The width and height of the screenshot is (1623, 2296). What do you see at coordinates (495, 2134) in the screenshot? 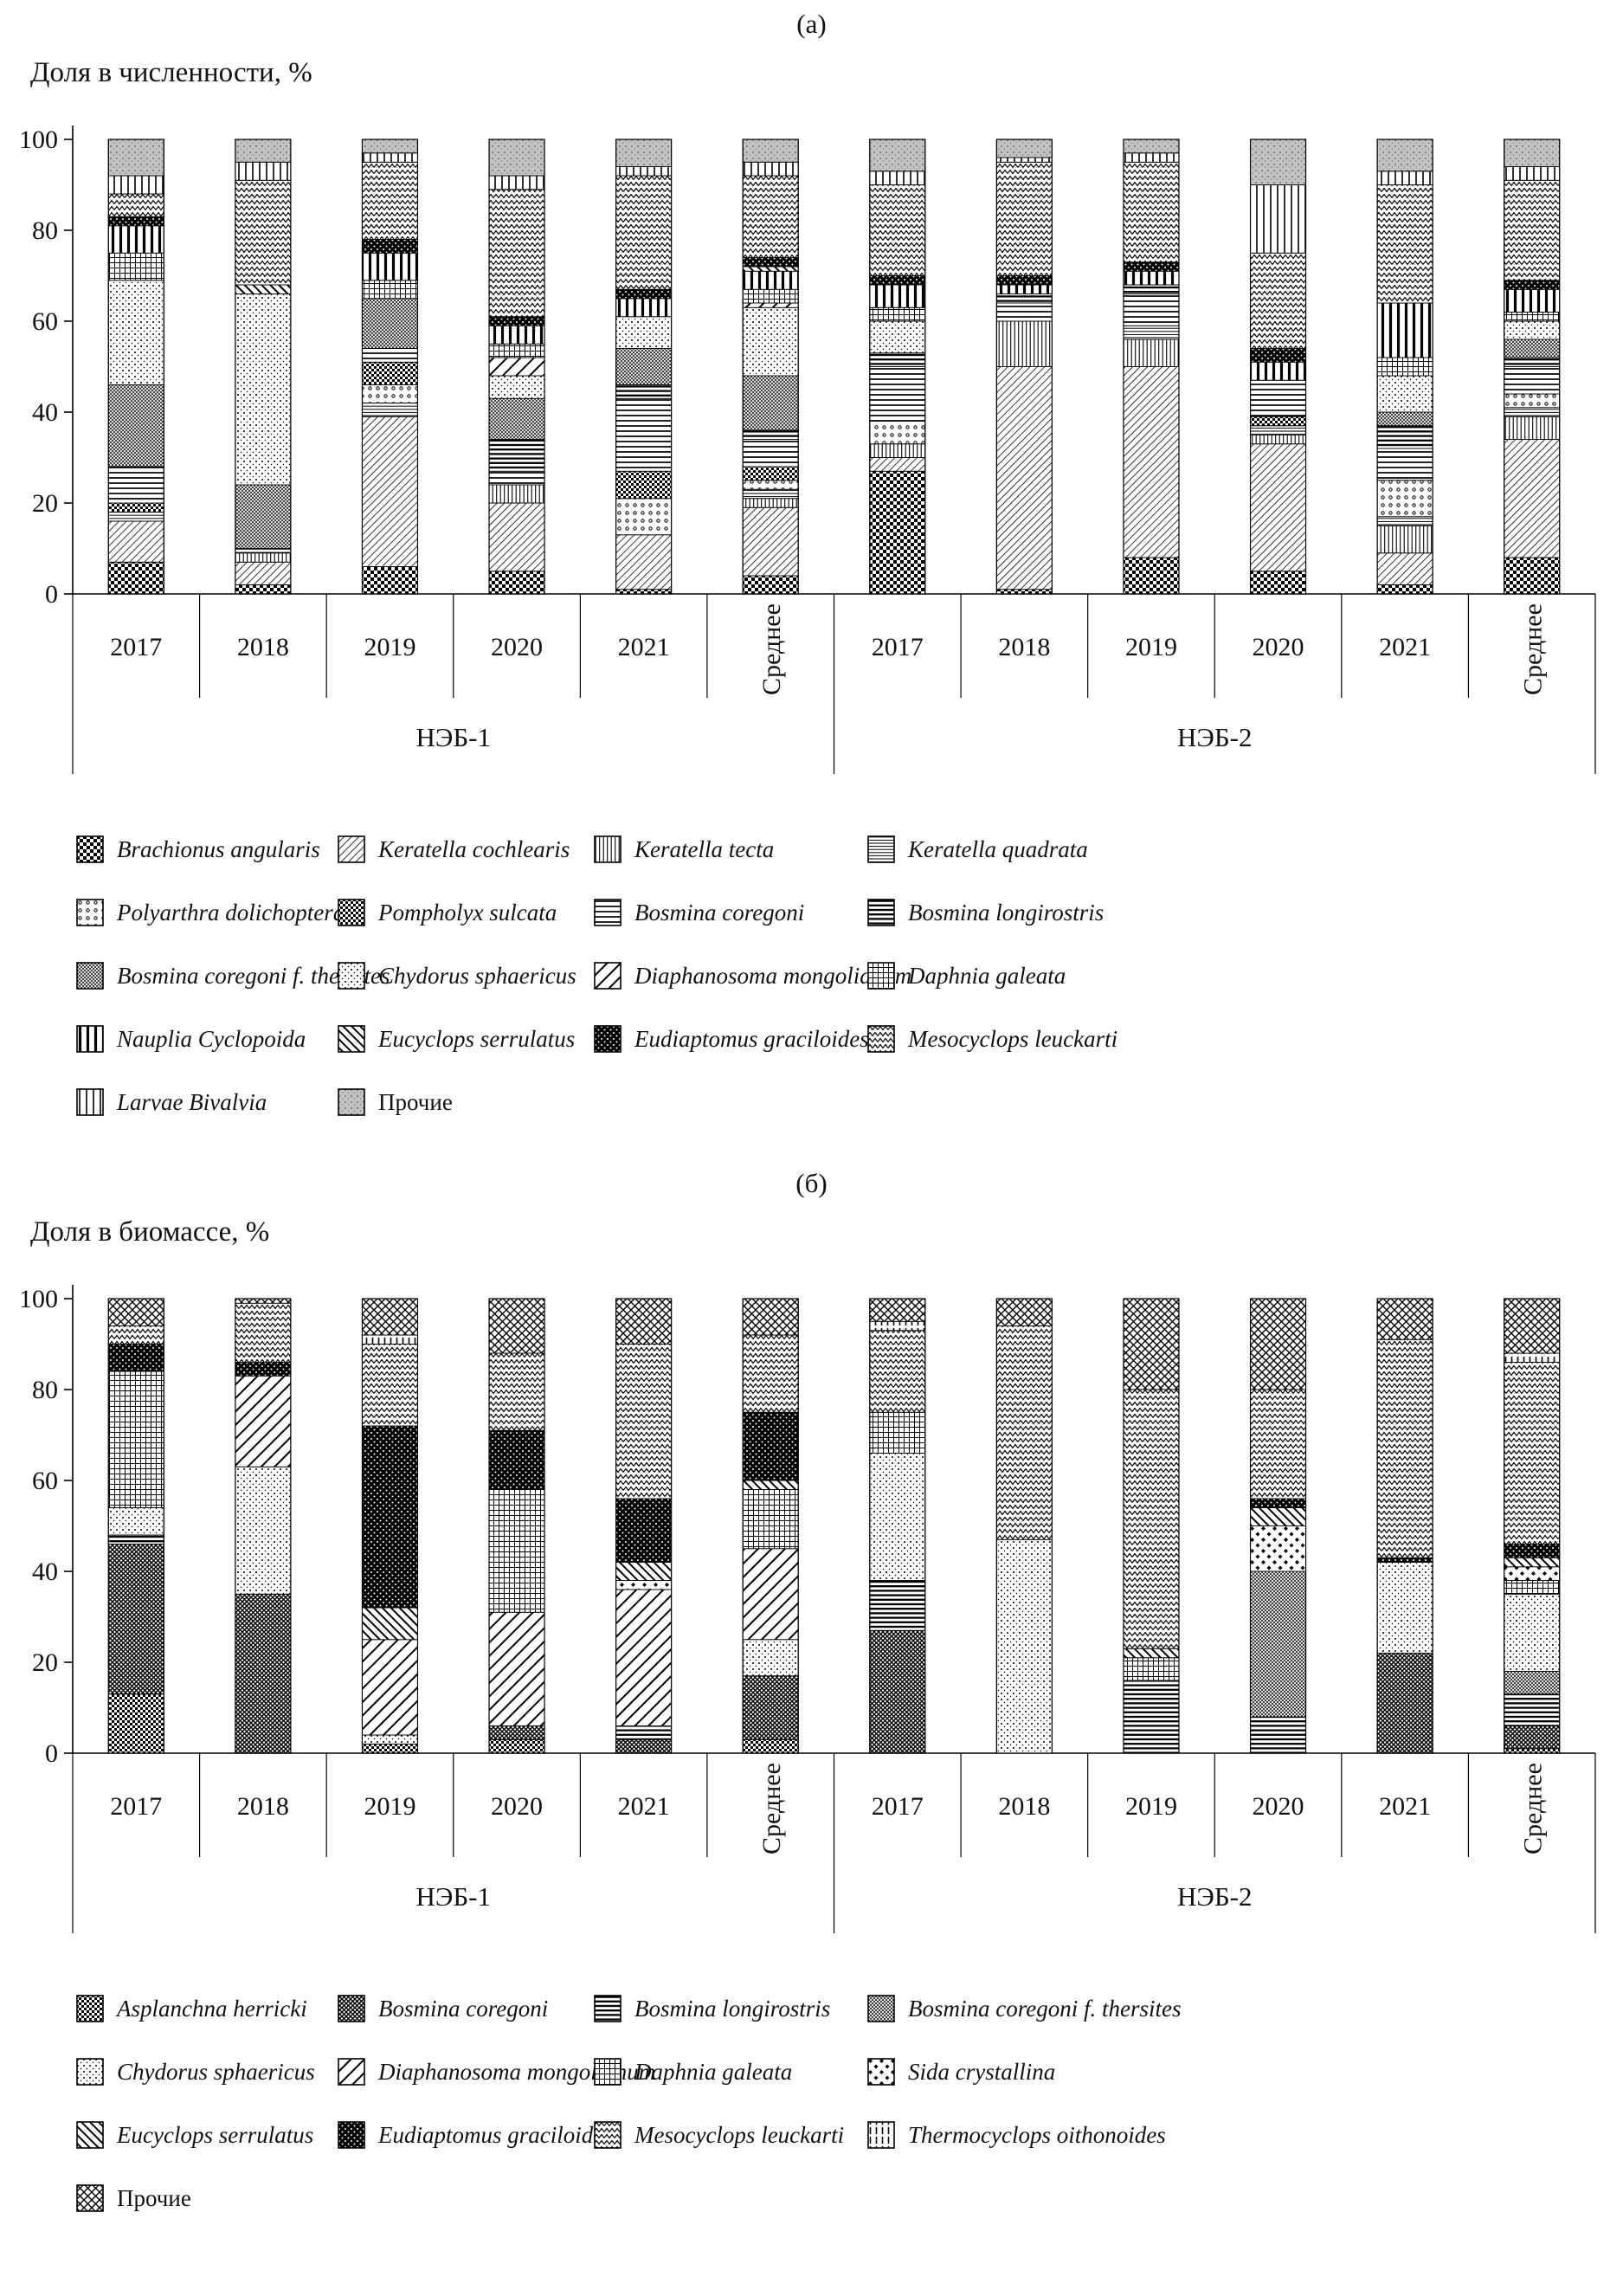
I see `legend-label: Eudiaptomus graciloides` at bounding box center [495, 2134].